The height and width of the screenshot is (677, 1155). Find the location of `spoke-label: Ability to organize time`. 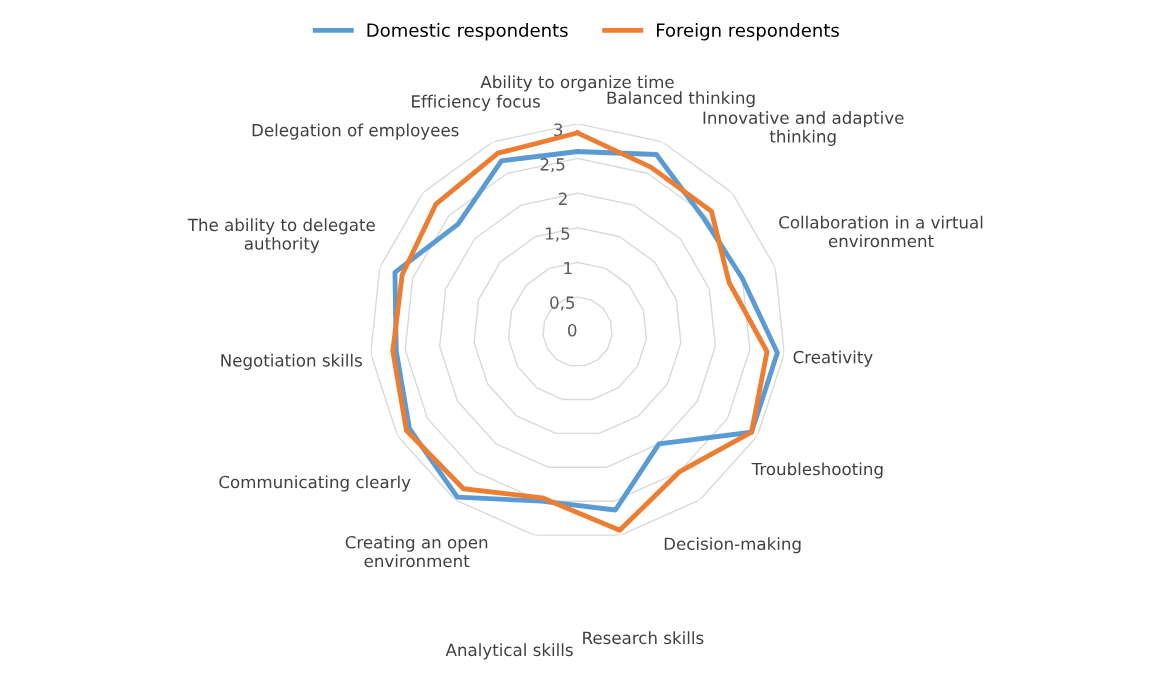

spoke-label: Ability to organize time is located at coordinates (577, 83).